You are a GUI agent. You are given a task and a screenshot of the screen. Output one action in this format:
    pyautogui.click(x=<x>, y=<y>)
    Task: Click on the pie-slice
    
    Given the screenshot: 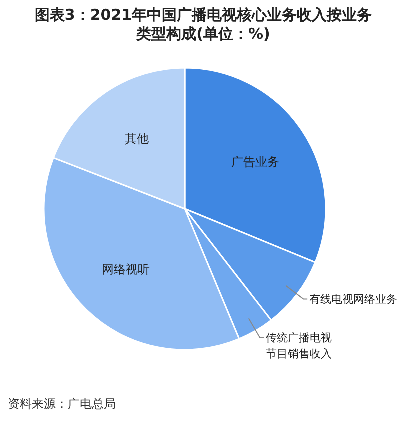 What is the action you would take?
    pyautogui.click(x=119, y=138)
    